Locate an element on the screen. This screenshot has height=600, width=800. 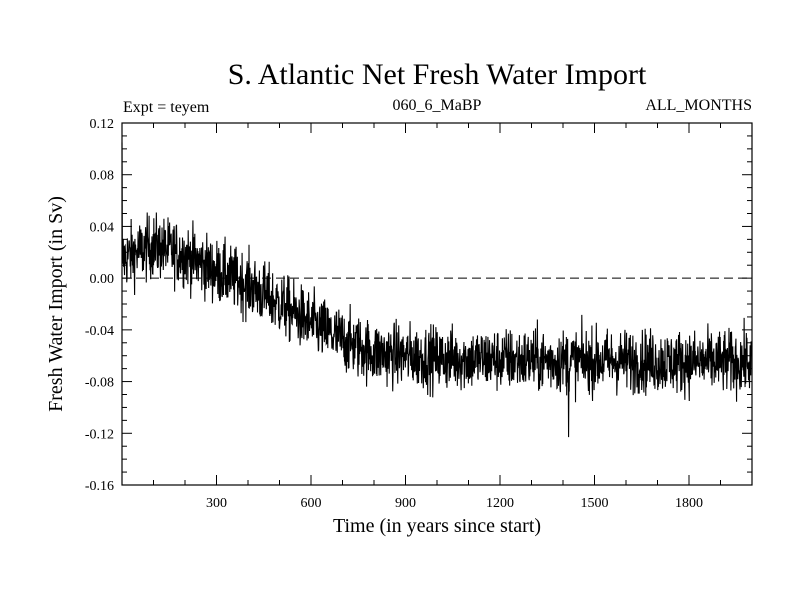
months-label: ALL_MONTHS is located at coordinates (698, 105).